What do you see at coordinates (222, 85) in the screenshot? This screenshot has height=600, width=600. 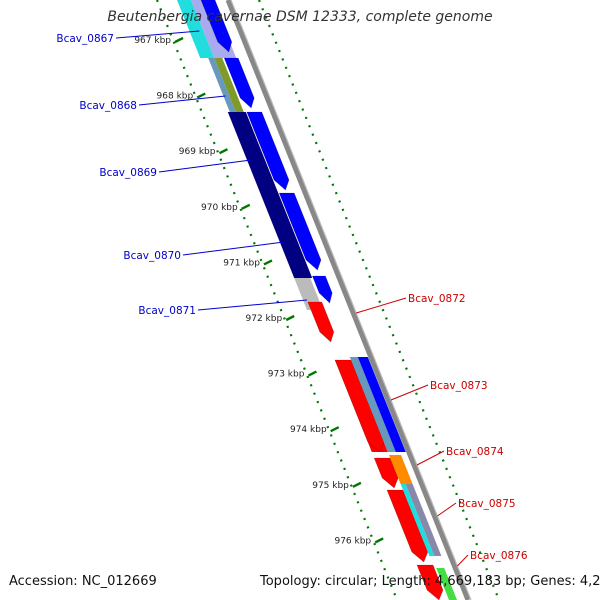 I see `feature-band-steel` at bounding box center [222, 85].